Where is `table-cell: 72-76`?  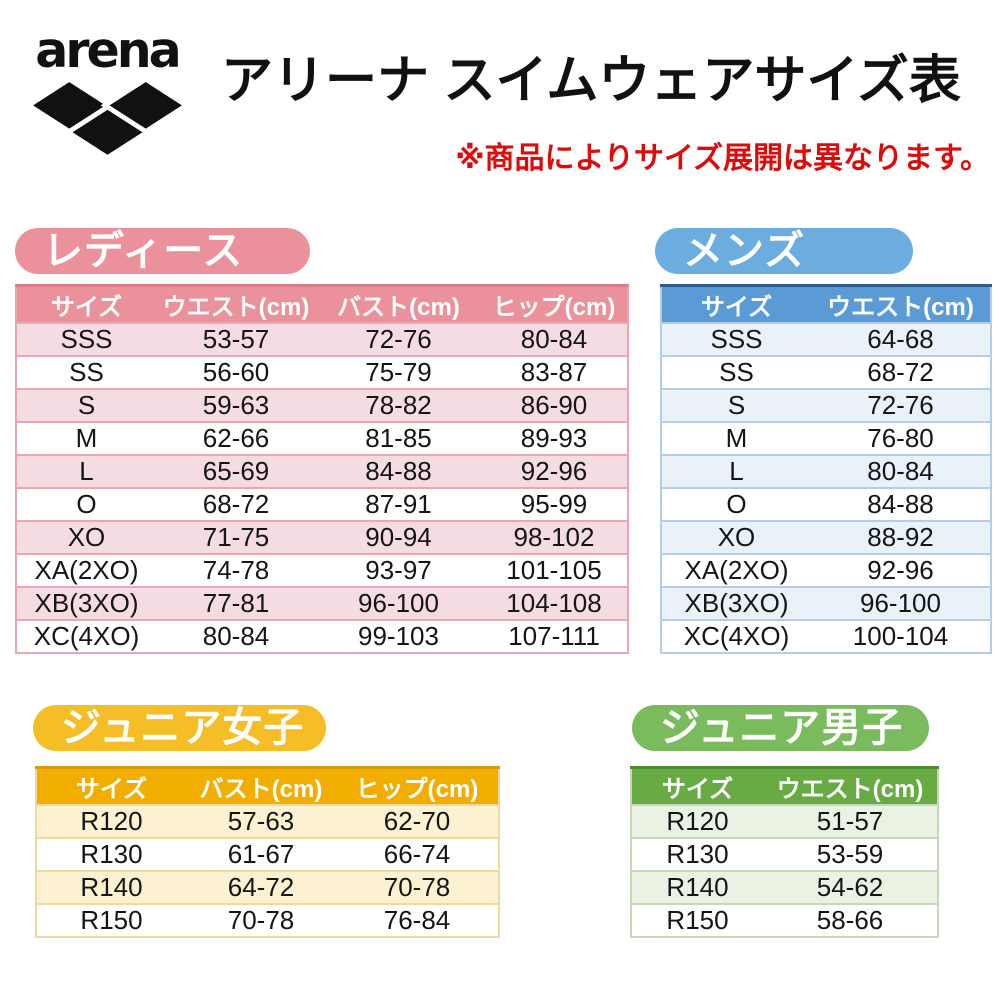 table-cell: 72-76 is located at coordinates (398, 339).